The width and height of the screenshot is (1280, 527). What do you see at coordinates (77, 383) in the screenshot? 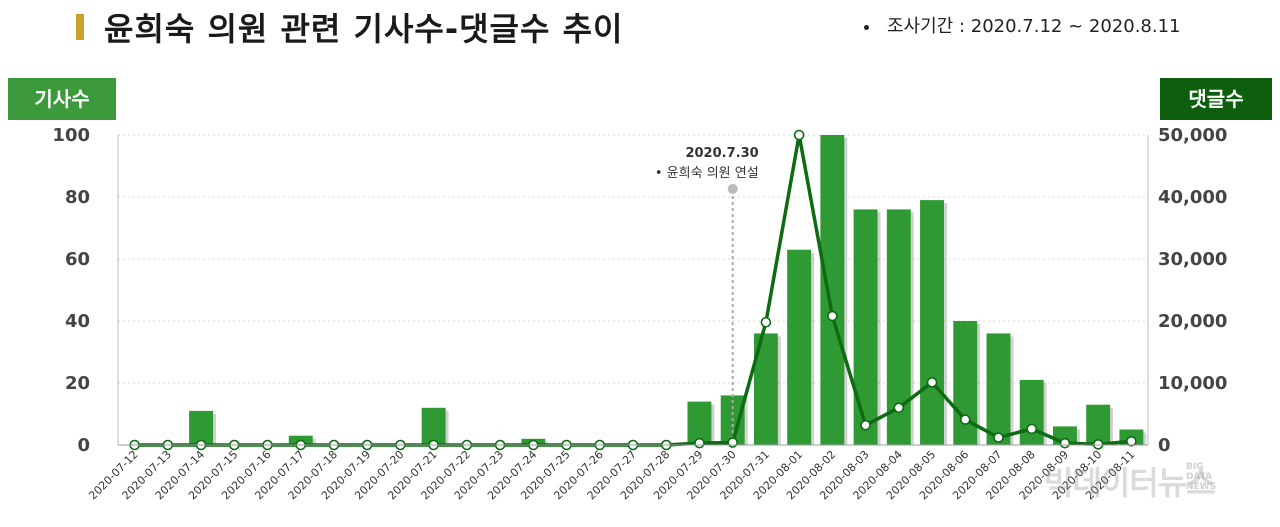
I see `left-tick-label: 20` at bounding box center [77, 383].